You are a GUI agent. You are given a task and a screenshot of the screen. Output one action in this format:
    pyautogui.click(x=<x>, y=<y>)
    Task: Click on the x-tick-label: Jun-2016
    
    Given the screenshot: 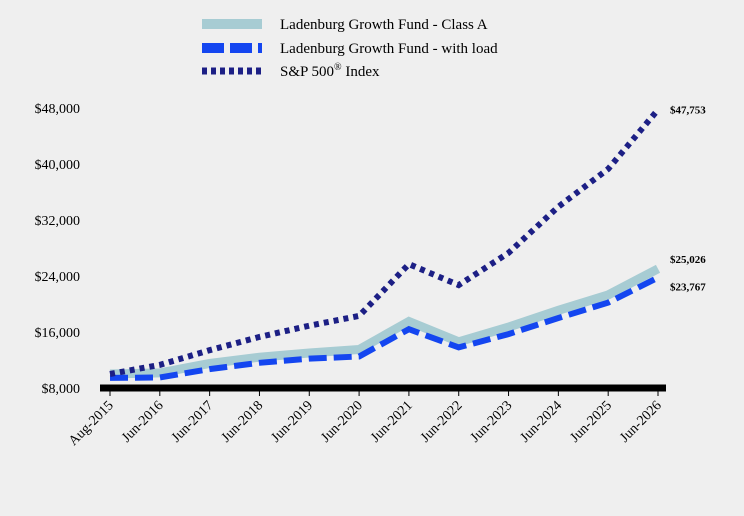 What is the action you would take?
    pyautogui.click(x=142, y=421)
    